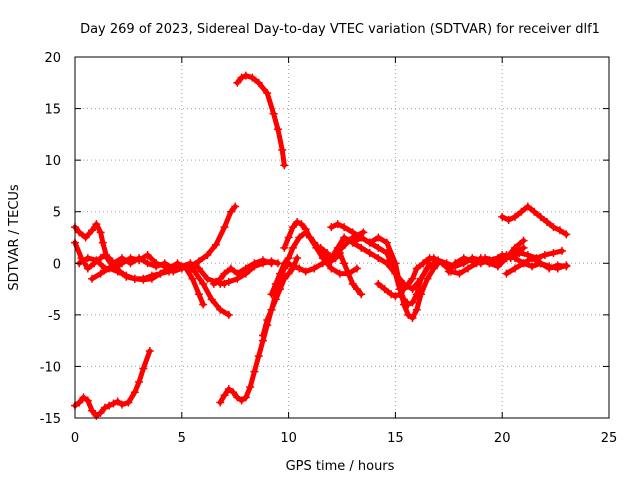 The width and height of the screenshot is (640, 480). What do you see at coordinates (57, 264) in the screenshot?
I see `y-tick-label: 0` at bounding box center [57, 264].